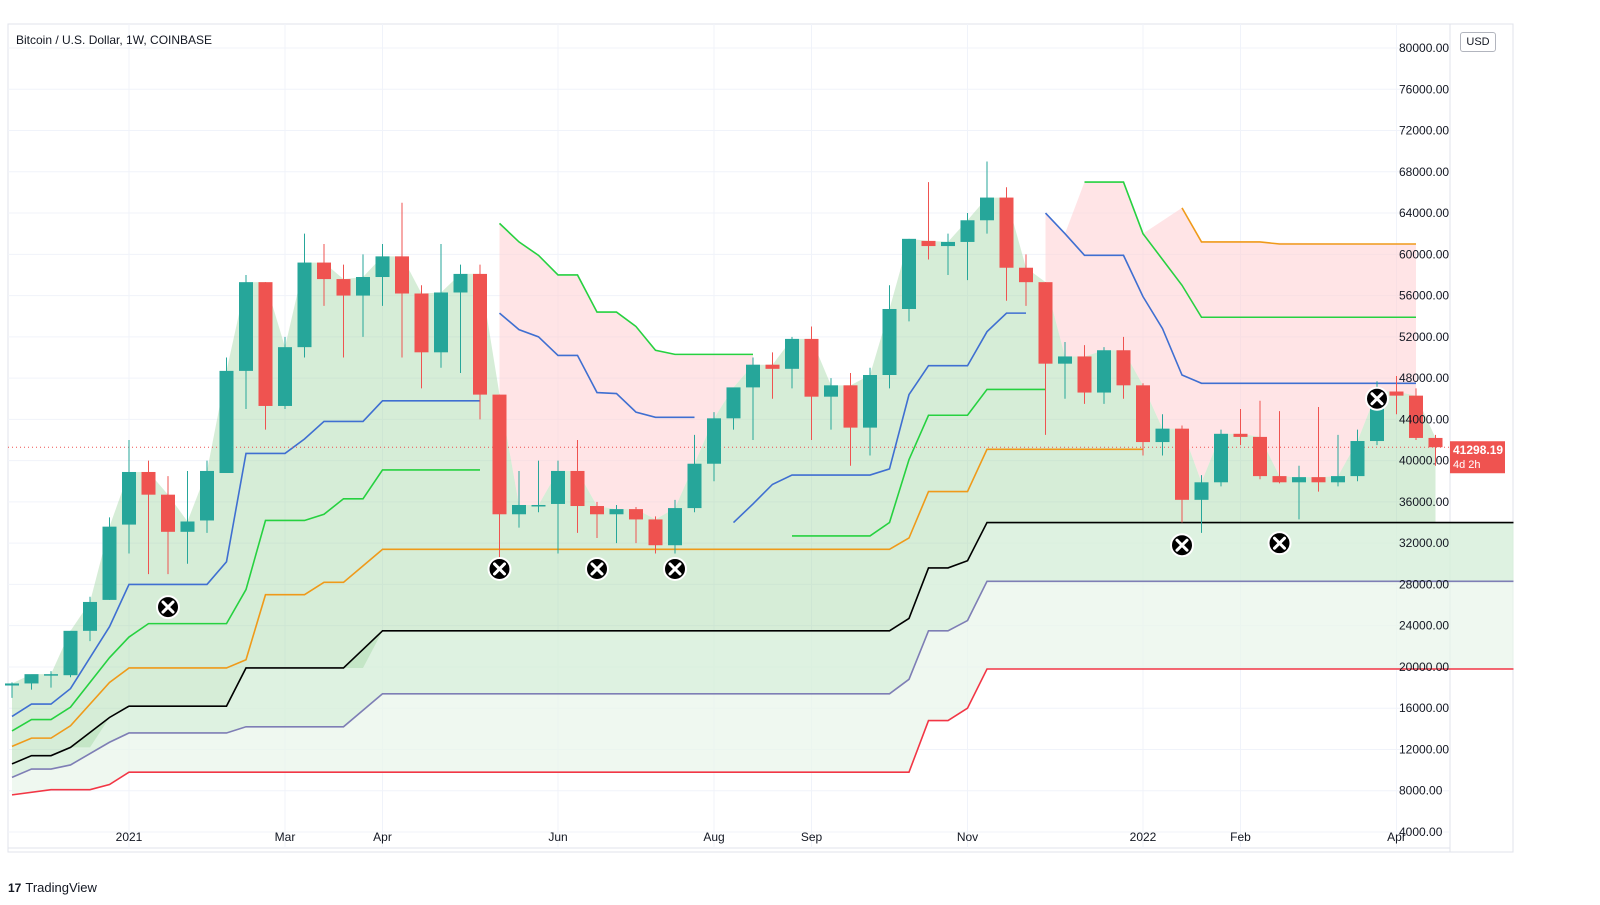  I want to click on level-line-red, so click(762, 732).